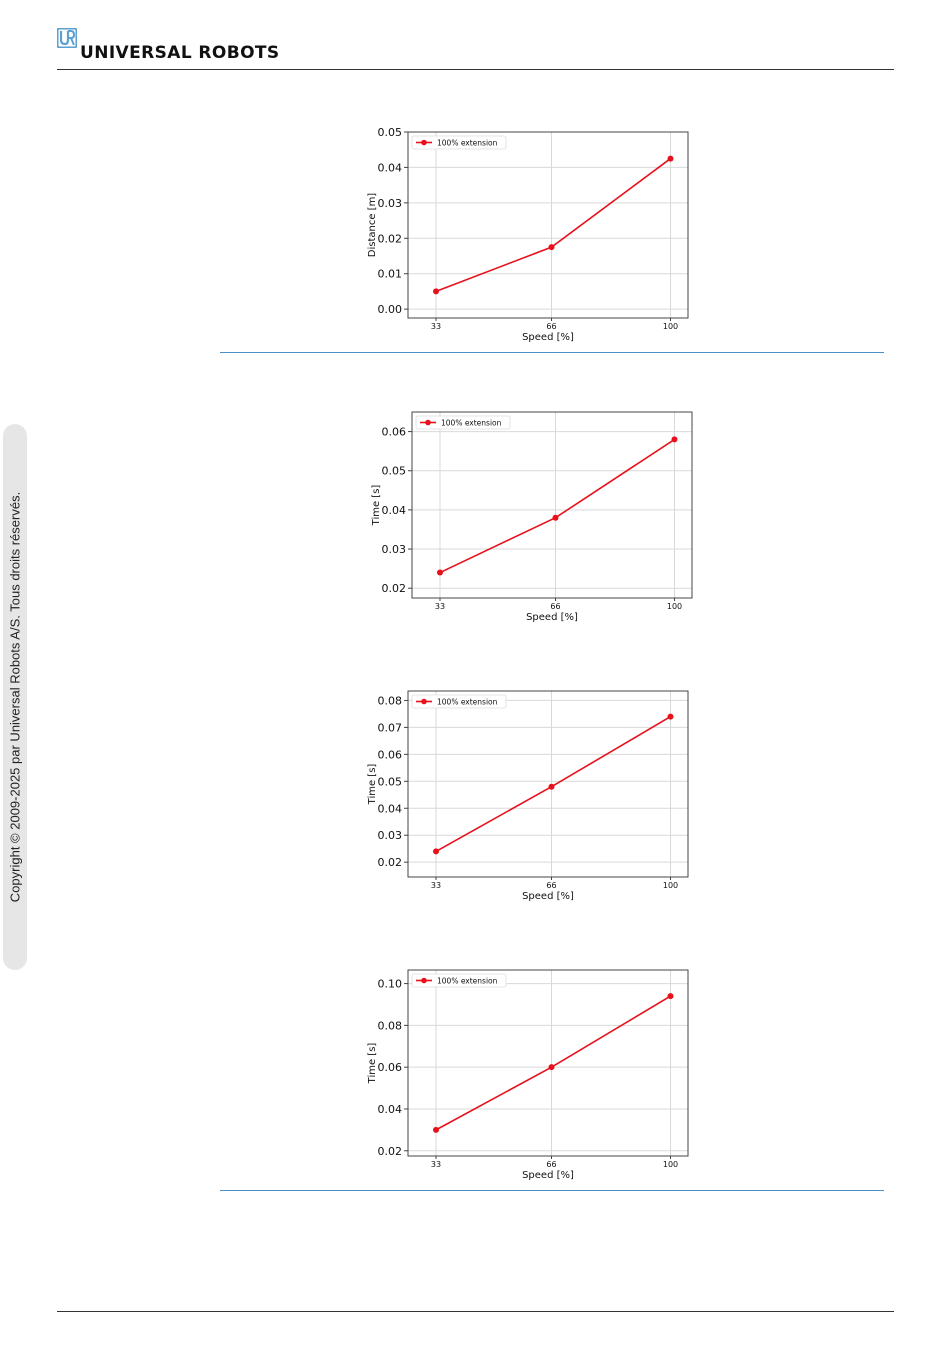  What do you see at coordinates (180, 53) in the screenshot?
I see `brand-name: UNIVERSAL ROBOTS` at bounding box center [180, 53].